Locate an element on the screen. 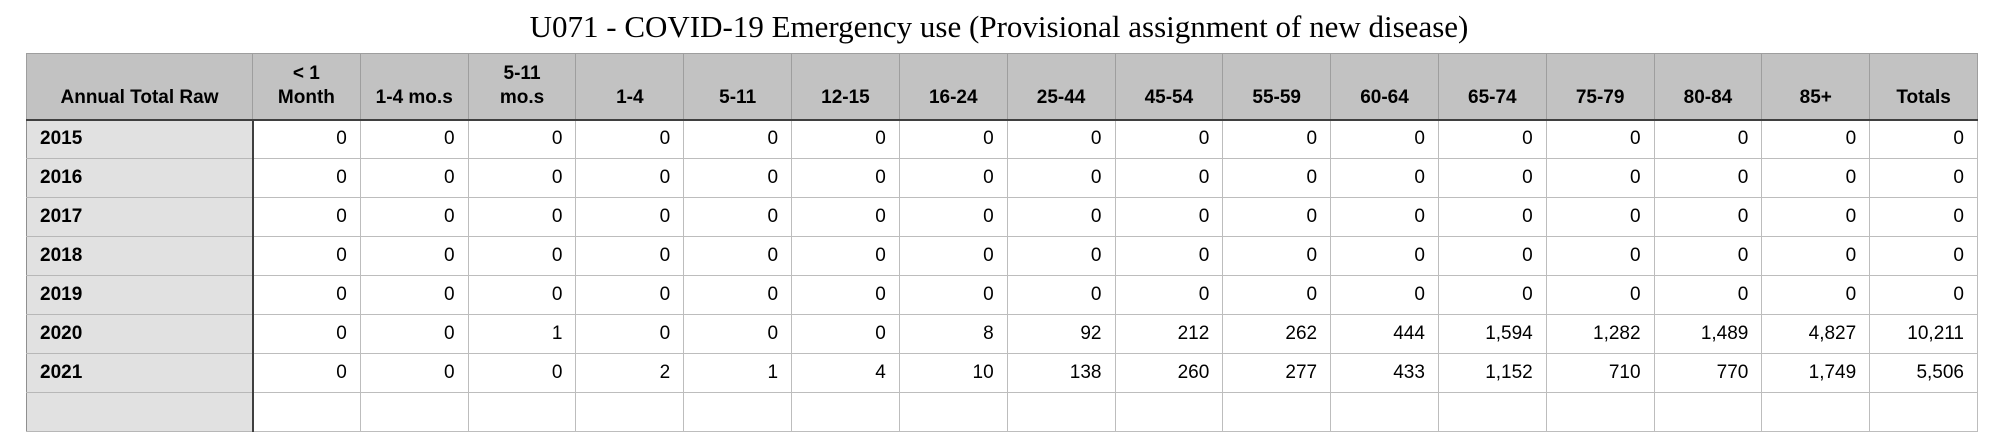 This screenshot has width=1998, height=434. value-cell: 433 is located at coordinates (1384, 373).